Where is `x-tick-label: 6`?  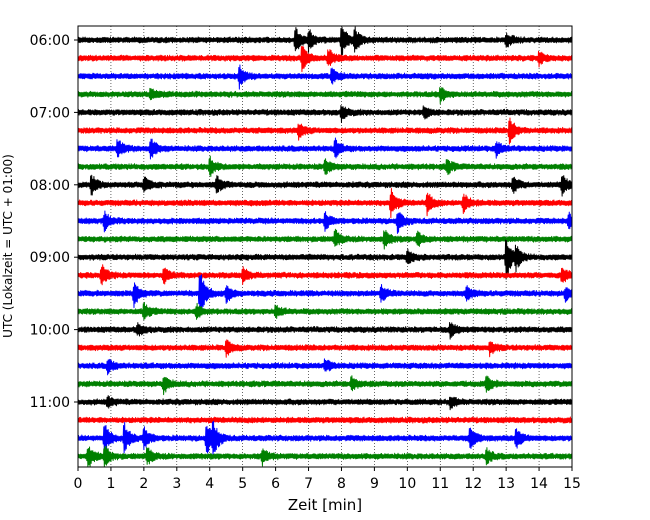 x-tick-label: 6 is located at coordinates (275, 484).